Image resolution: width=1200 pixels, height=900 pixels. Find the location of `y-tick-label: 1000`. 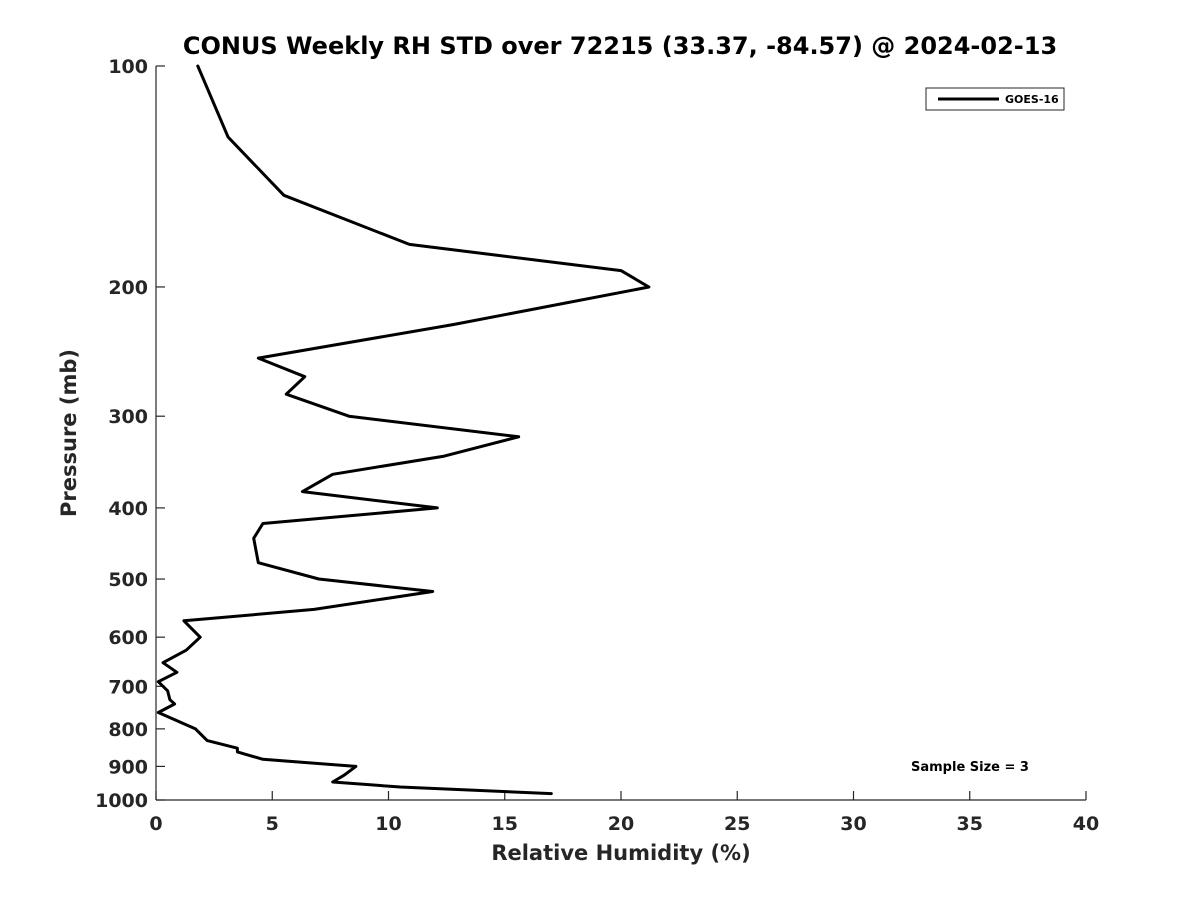

y-tick-label: 1000 is located at coordinates (121, 801).